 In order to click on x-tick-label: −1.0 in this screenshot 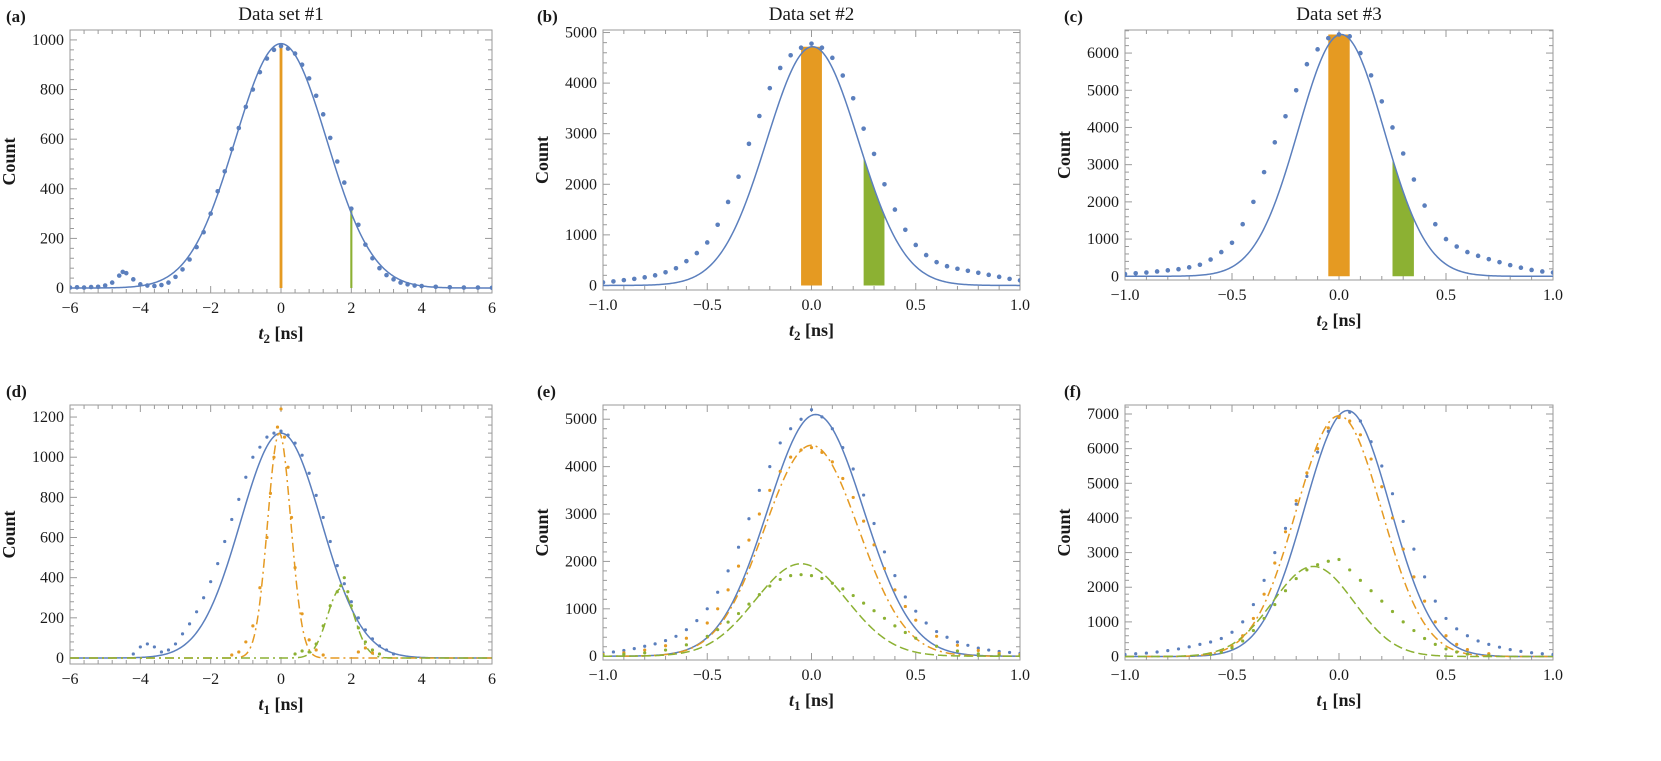, I will do `click(602, 305)`.